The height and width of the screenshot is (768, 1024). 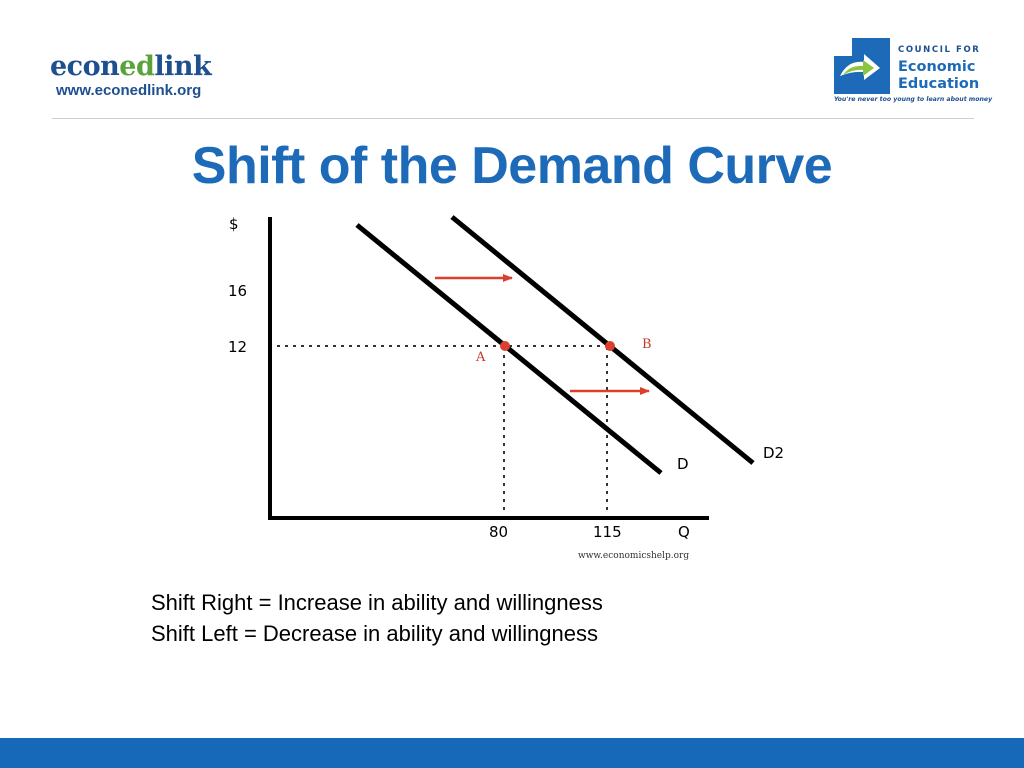 What do you see at coordinates (498, 532) in the screenshot?
I see `x-tick-80: 80` at bounding box center [498, 532].